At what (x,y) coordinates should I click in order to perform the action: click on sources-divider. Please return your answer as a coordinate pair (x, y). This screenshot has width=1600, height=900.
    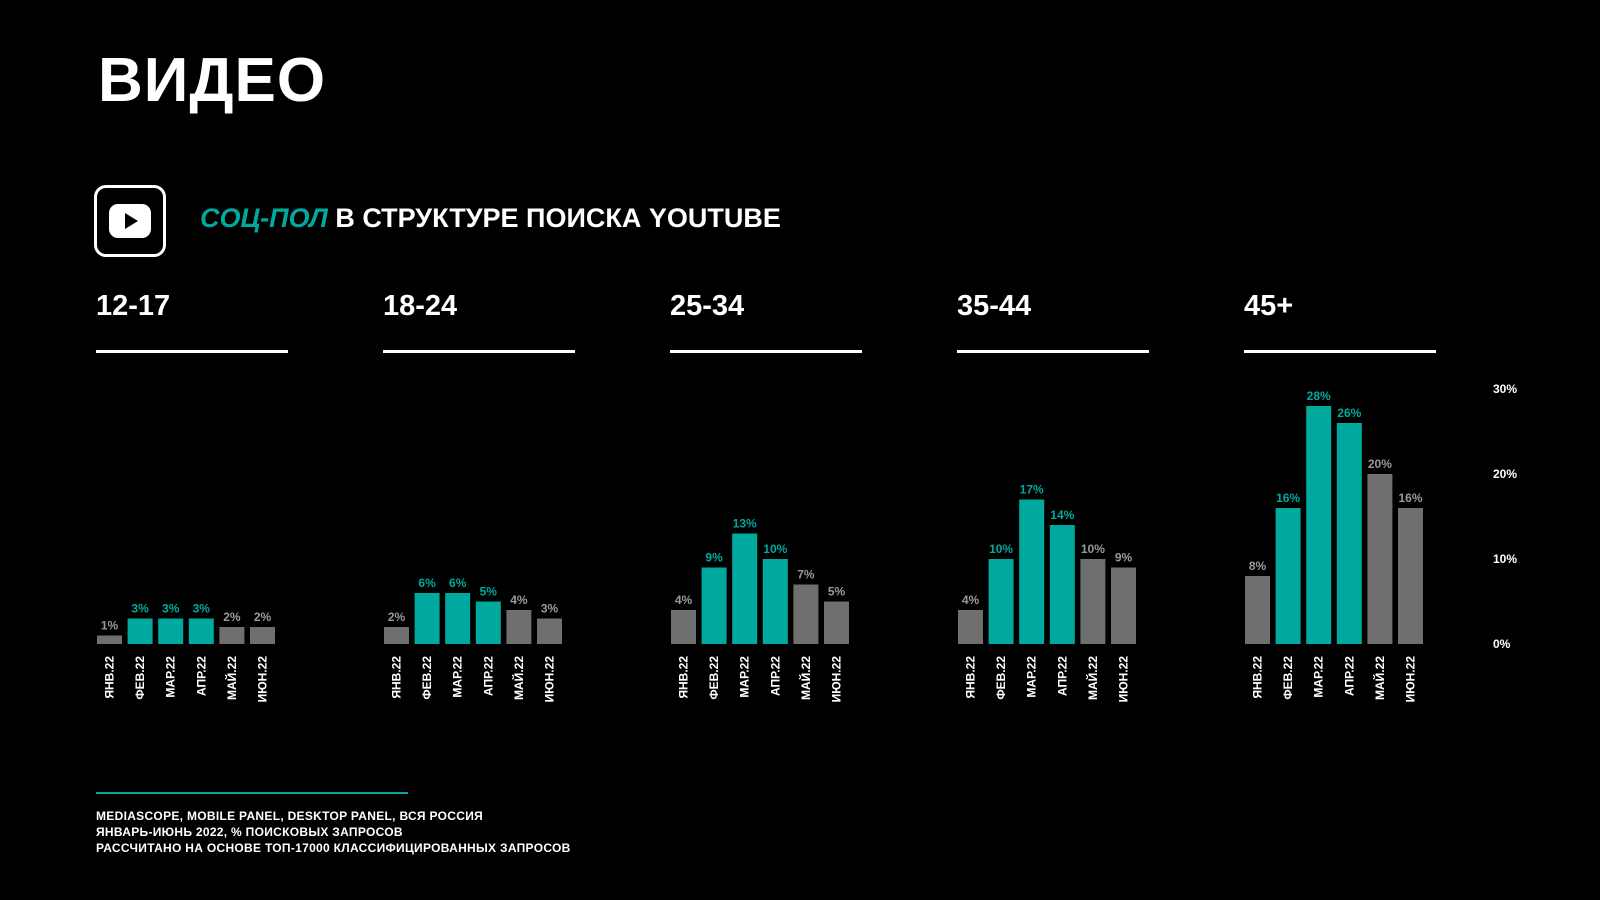
    Looking at the image, I should click on (252, 793).